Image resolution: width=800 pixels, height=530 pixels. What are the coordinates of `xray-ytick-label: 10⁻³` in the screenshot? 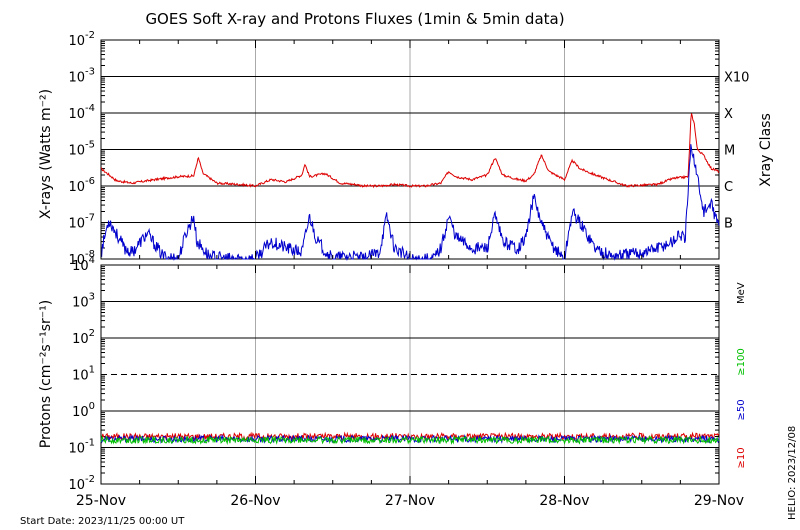 It's located at (81, 76).